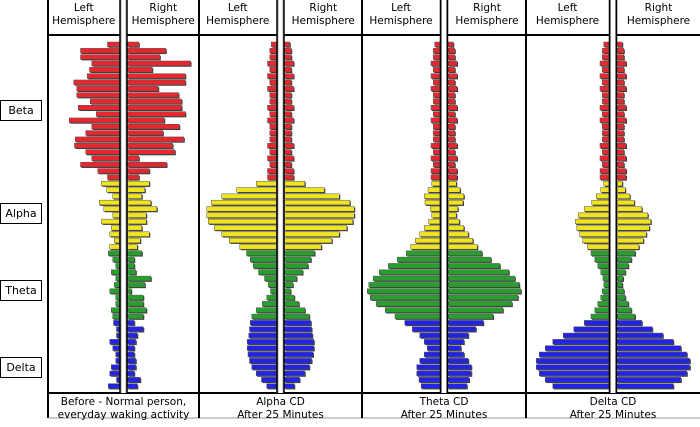 This screenshot has height=427, width=700. Describe the element at coordinates (613, 409) in the screenshot. I see `panel-caption: Delta CD After 25 Minutes` at that location.